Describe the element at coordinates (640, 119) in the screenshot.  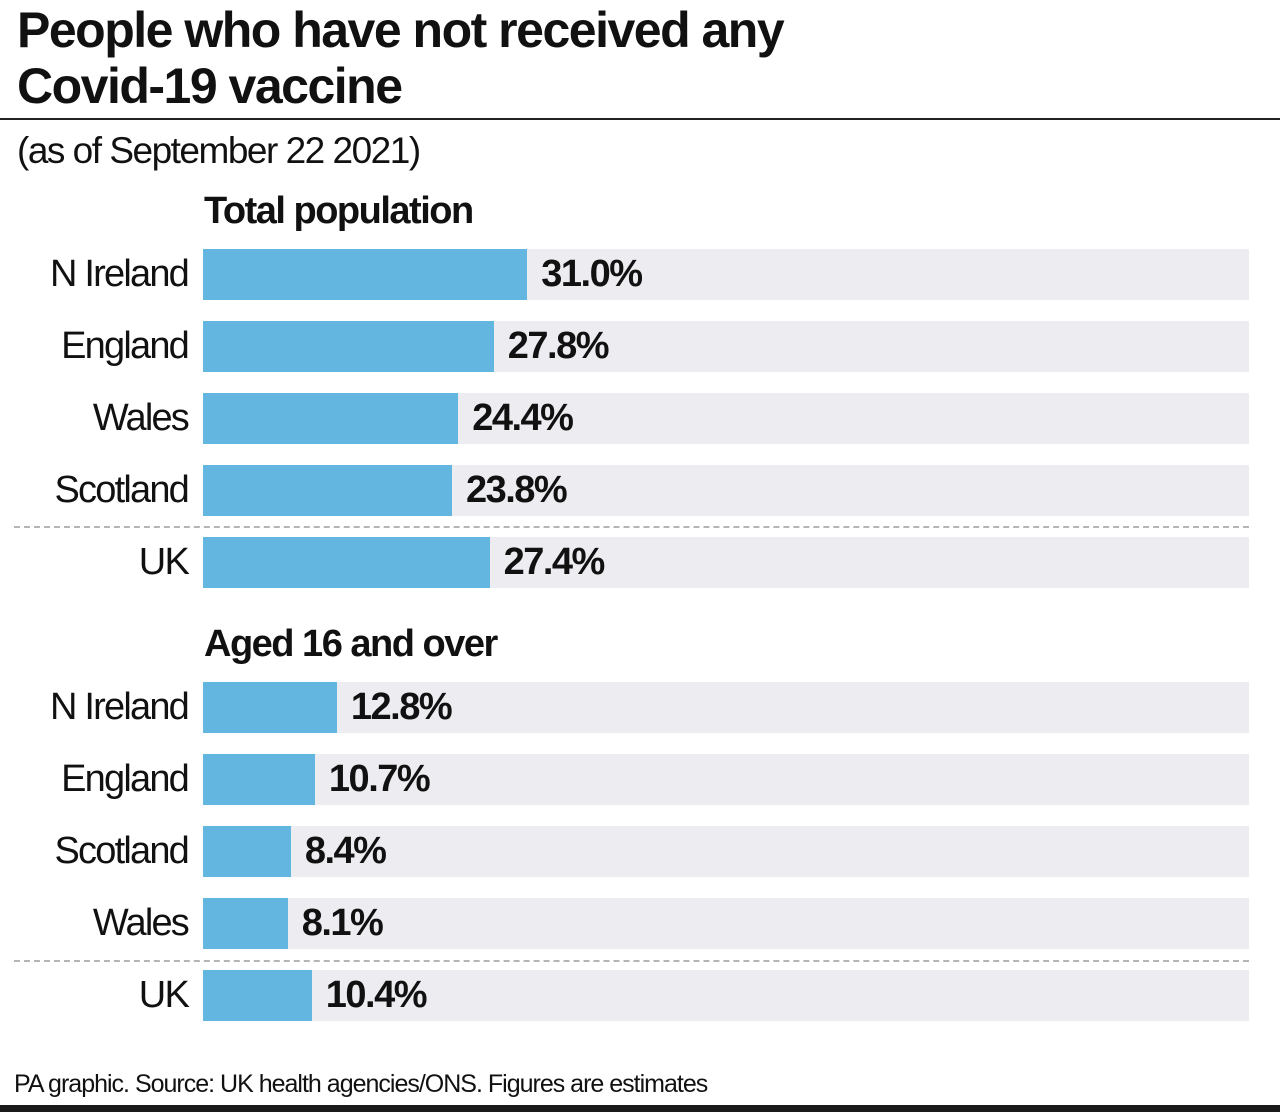
I see `title-rule` at that location.